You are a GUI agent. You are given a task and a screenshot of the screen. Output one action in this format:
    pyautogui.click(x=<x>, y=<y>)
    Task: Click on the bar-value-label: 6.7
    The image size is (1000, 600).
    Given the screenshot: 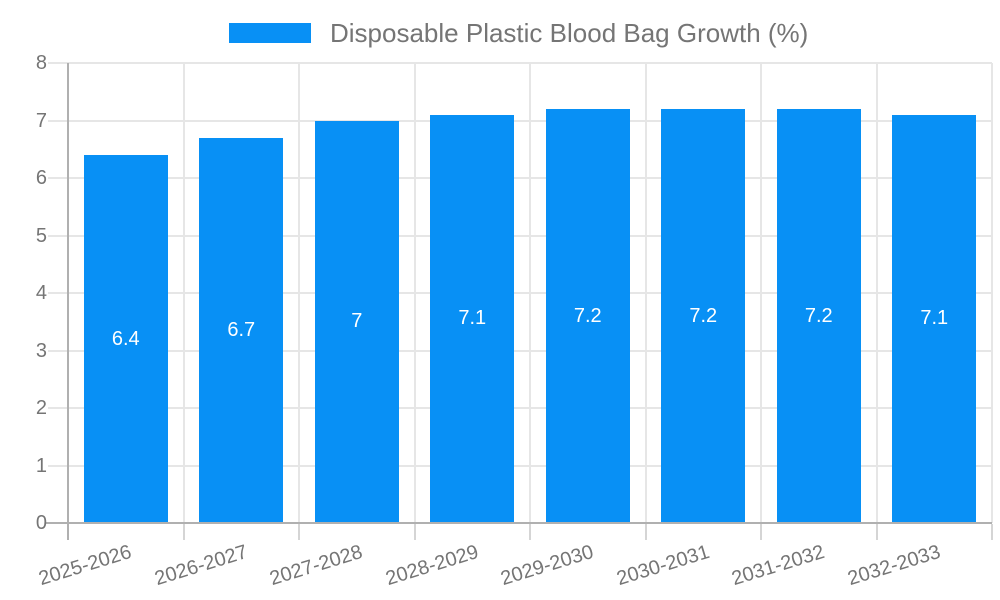 What is the action you would take?
    pyautogui.click(x=241, y=329)
    